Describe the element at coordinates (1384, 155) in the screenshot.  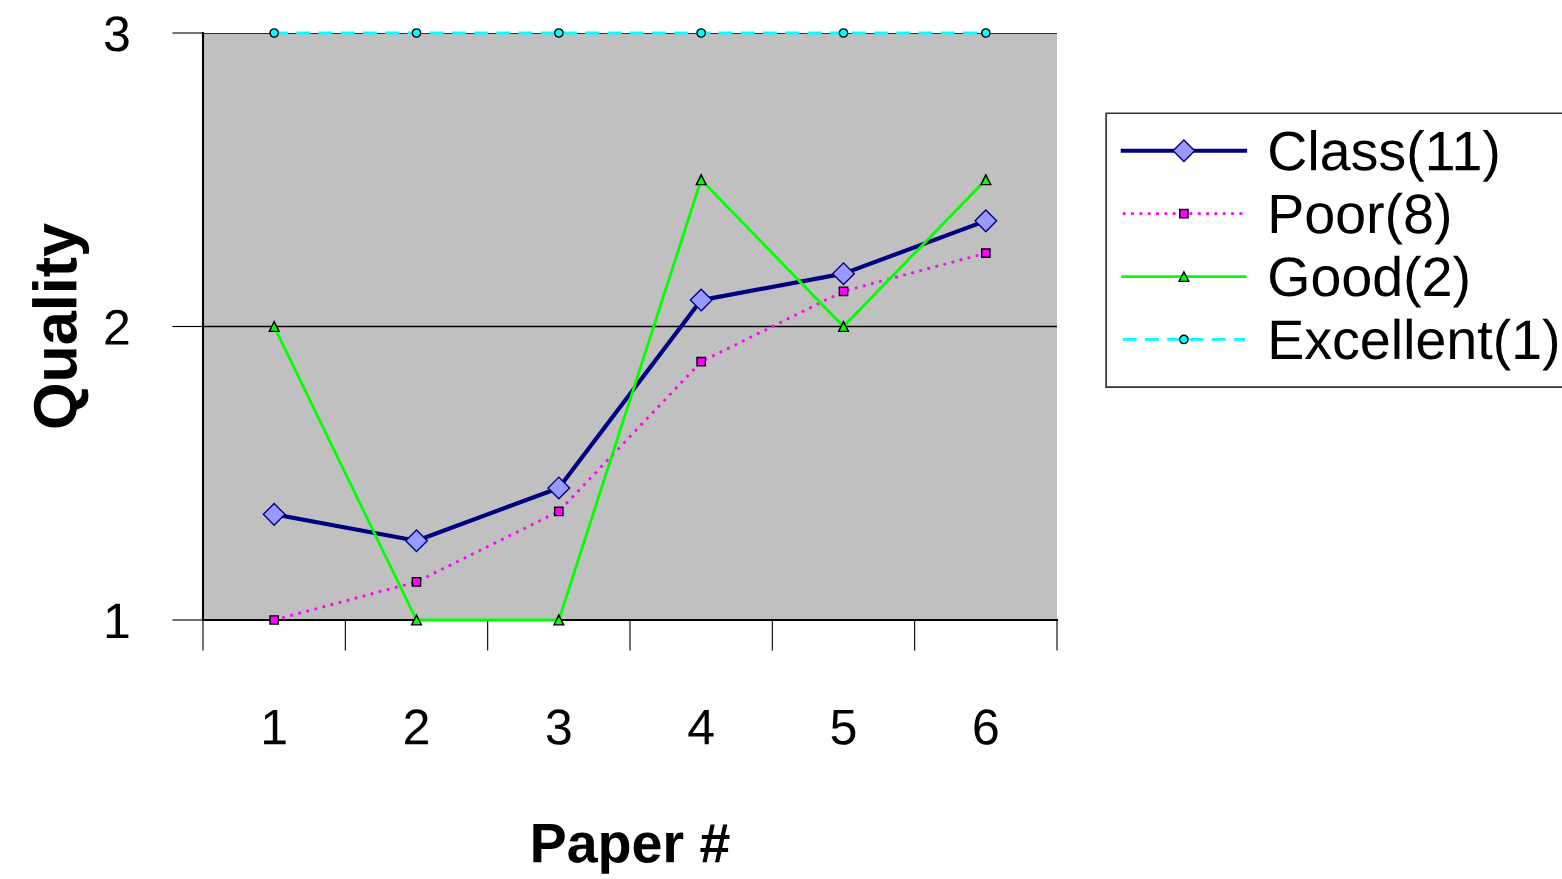
I see `legend-label: Class(11)` at that location.